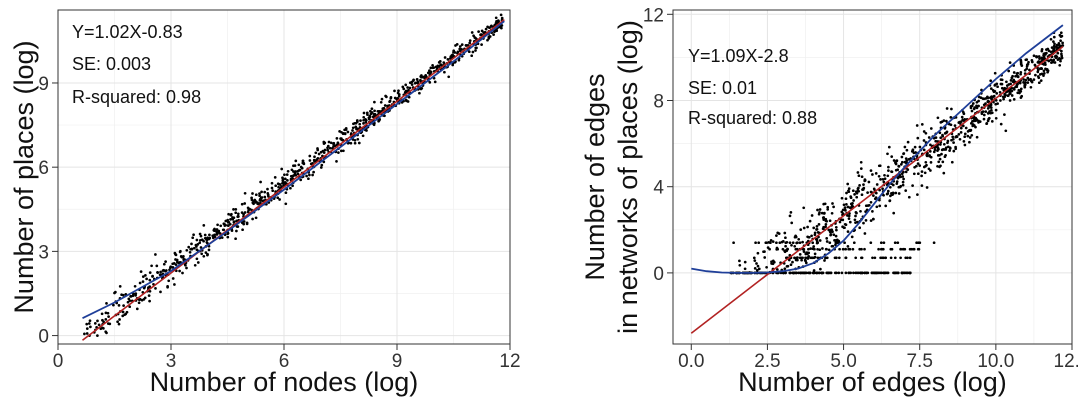 The height and width of the screenshot is (399, 1078). What do you see at coordinates (653, 15) in the screenshot?
I see `y-tick-label: 12` at bounding box center [653, 15].